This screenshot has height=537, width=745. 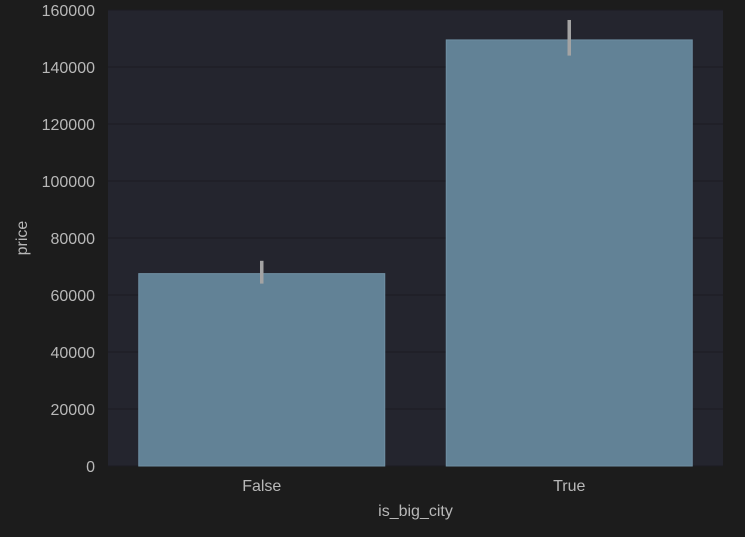 What do you see at coordinates (22, 238) in the screenshot?
I see `y-axis-label: price` at bounding box center [22, 238].